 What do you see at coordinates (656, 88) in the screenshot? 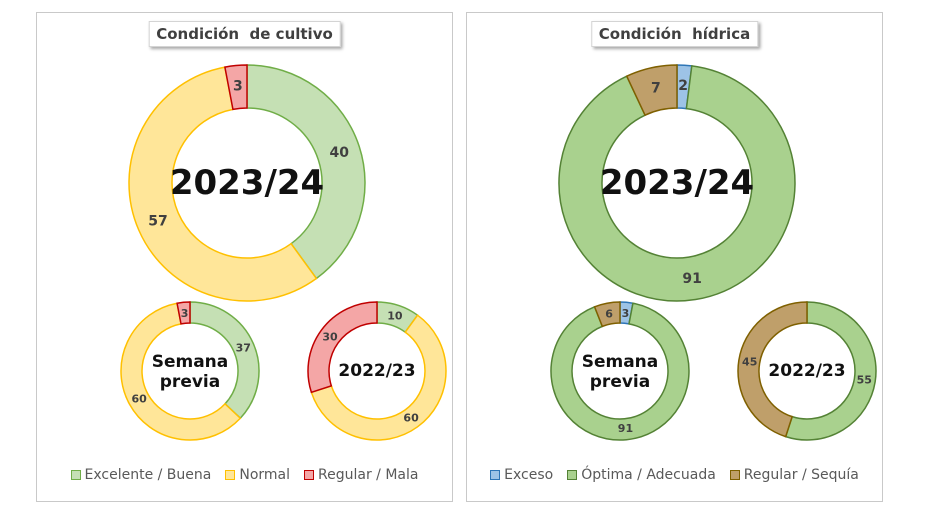
I see `slice-data-label: 7` at bounding box center [656, 88].